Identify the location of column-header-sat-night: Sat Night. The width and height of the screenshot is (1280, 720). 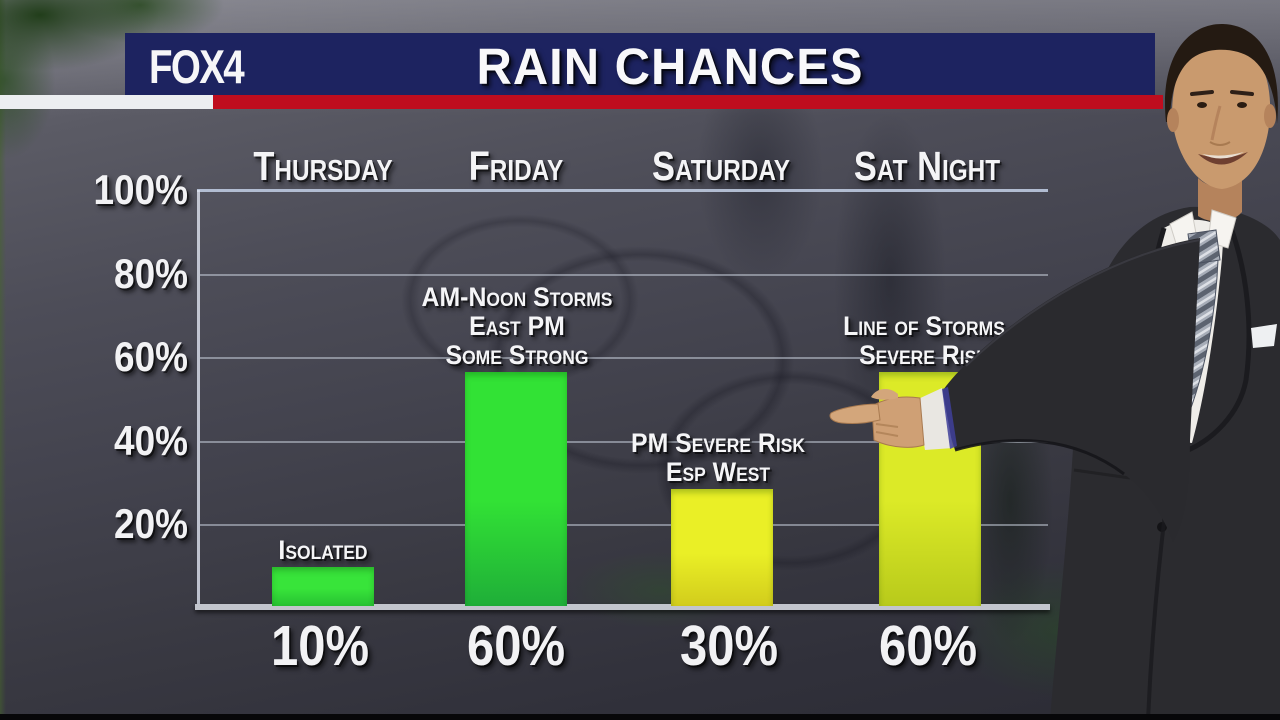
(927, 166).